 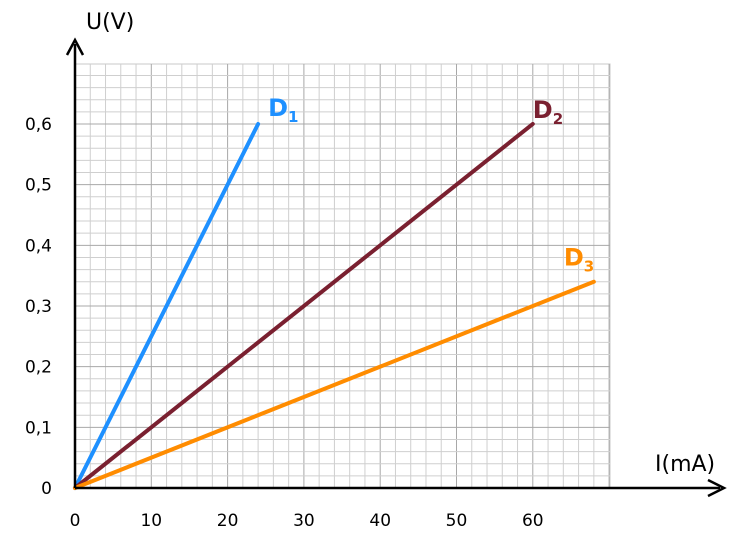 I want to click on x-tick-label: 50, so click(x=457, y=521).